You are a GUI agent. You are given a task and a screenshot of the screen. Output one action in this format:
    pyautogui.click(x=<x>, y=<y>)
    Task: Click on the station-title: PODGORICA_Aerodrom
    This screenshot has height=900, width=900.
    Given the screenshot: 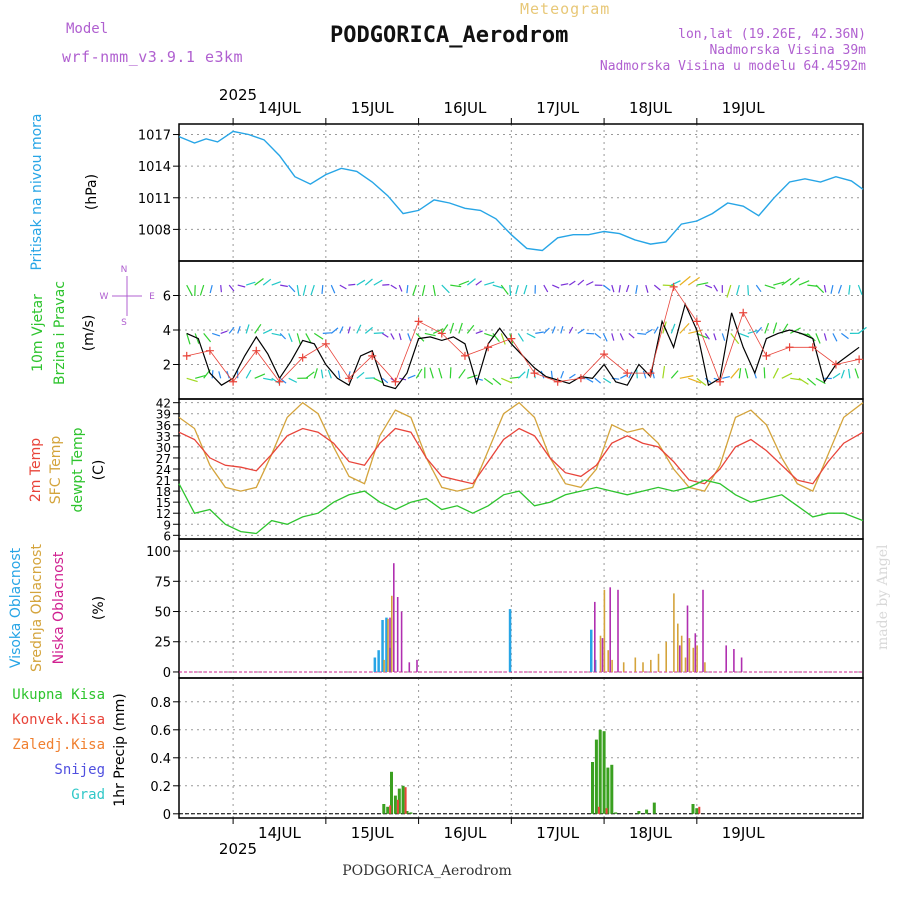 What is the action you would take?
    pyautogui.click(x=449, y=35)
    